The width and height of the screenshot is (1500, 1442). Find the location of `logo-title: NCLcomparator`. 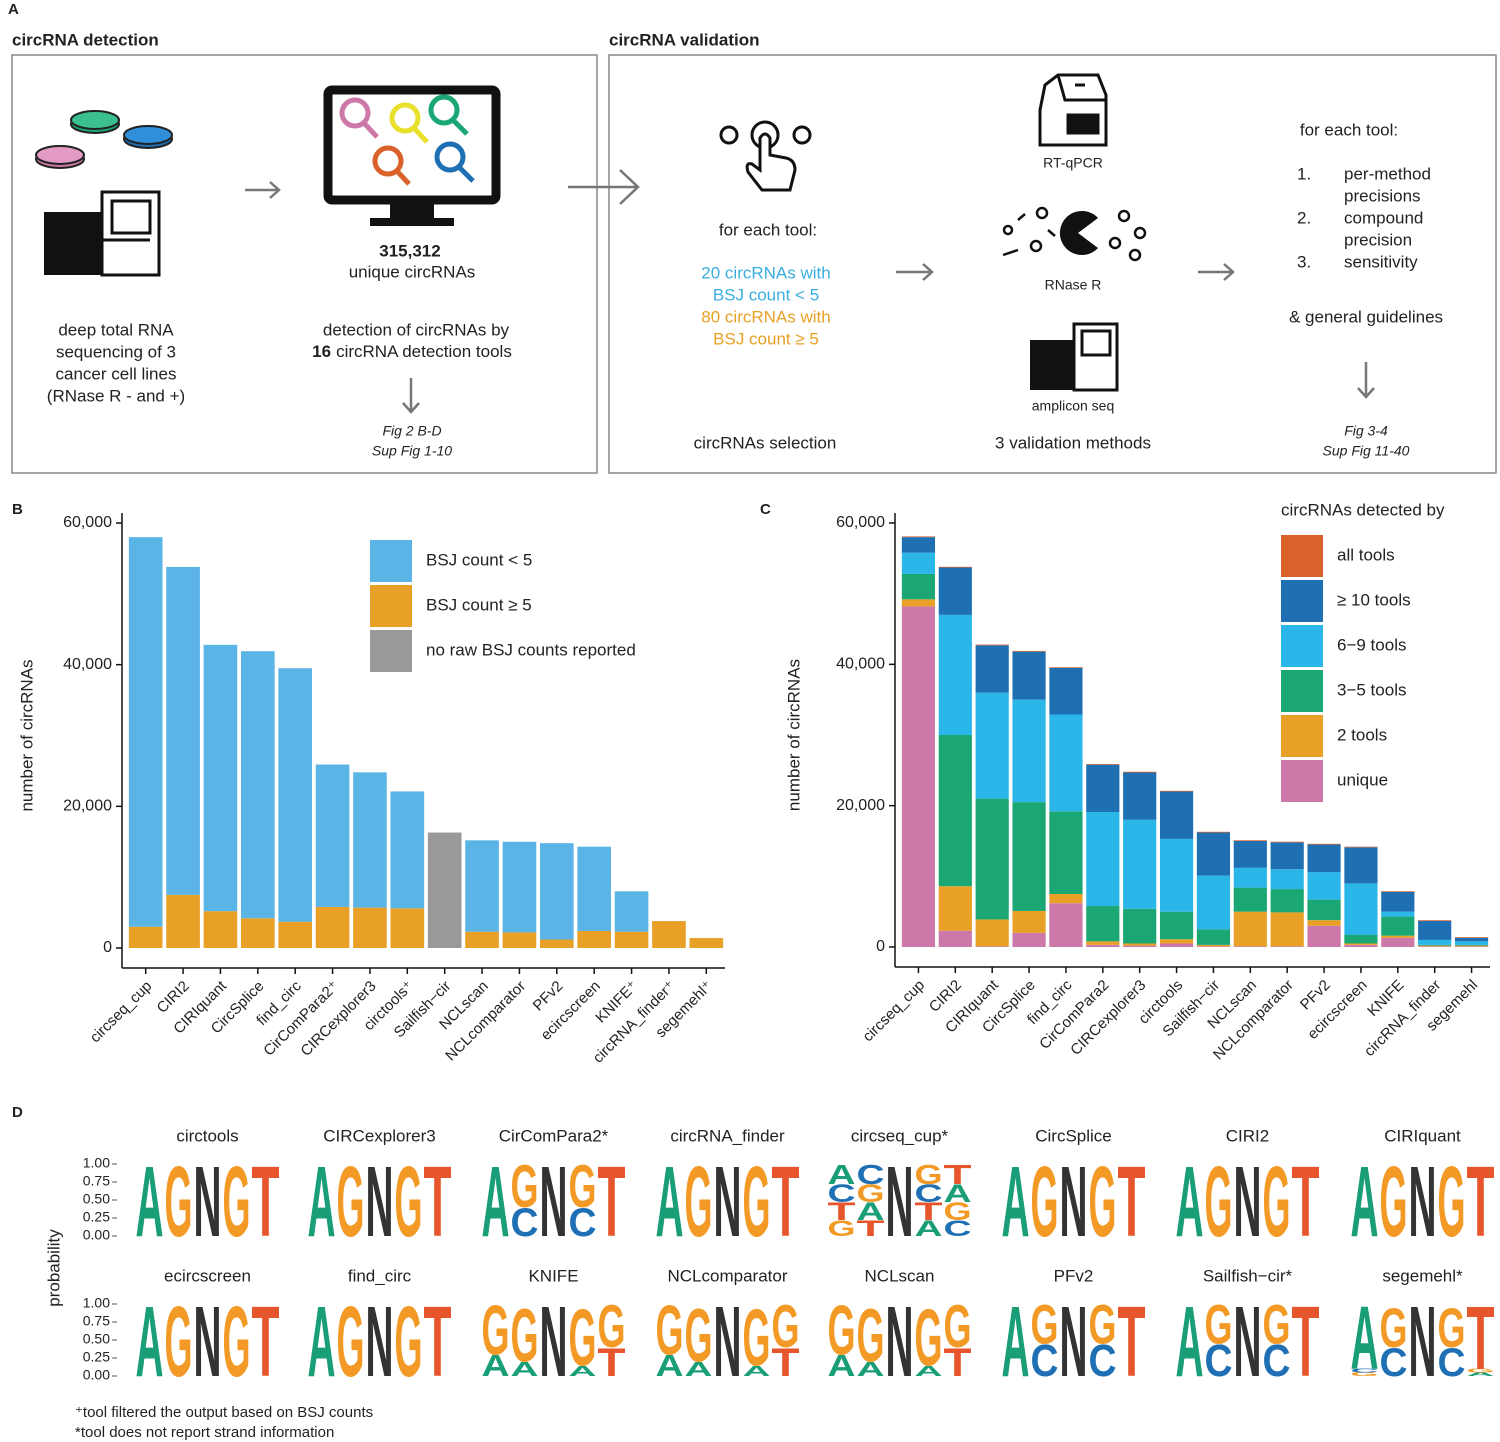

logo-title: NCLcomparator is located at coordinates (728, 1275).